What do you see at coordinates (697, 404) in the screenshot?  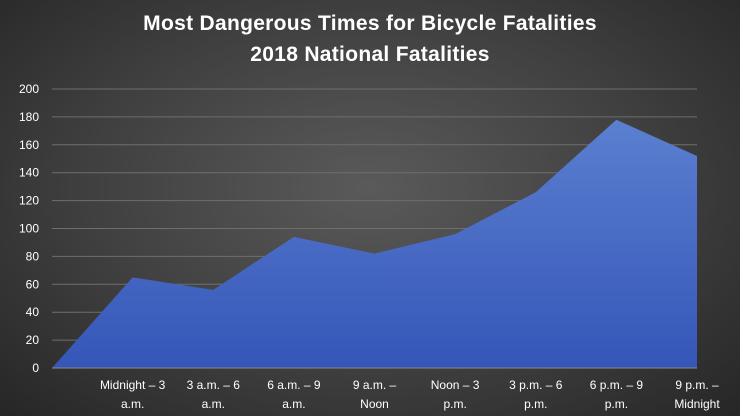 I see `x-tick-label: Midnight` at bounding box center [697, 404].